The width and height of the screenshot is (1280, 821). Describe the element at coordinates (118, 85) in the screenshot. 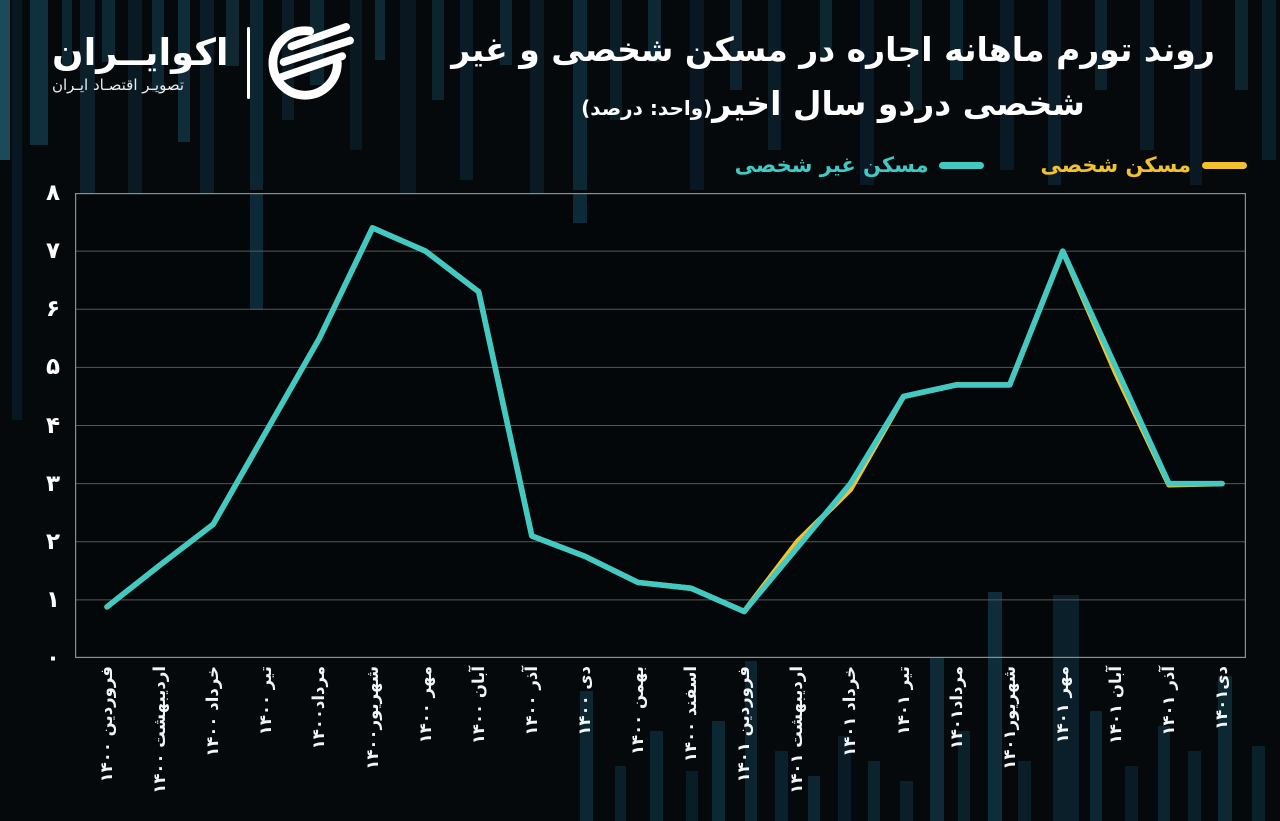

I see `brand-tagline: تصویـر اقتصـاد ایـران` at that location.